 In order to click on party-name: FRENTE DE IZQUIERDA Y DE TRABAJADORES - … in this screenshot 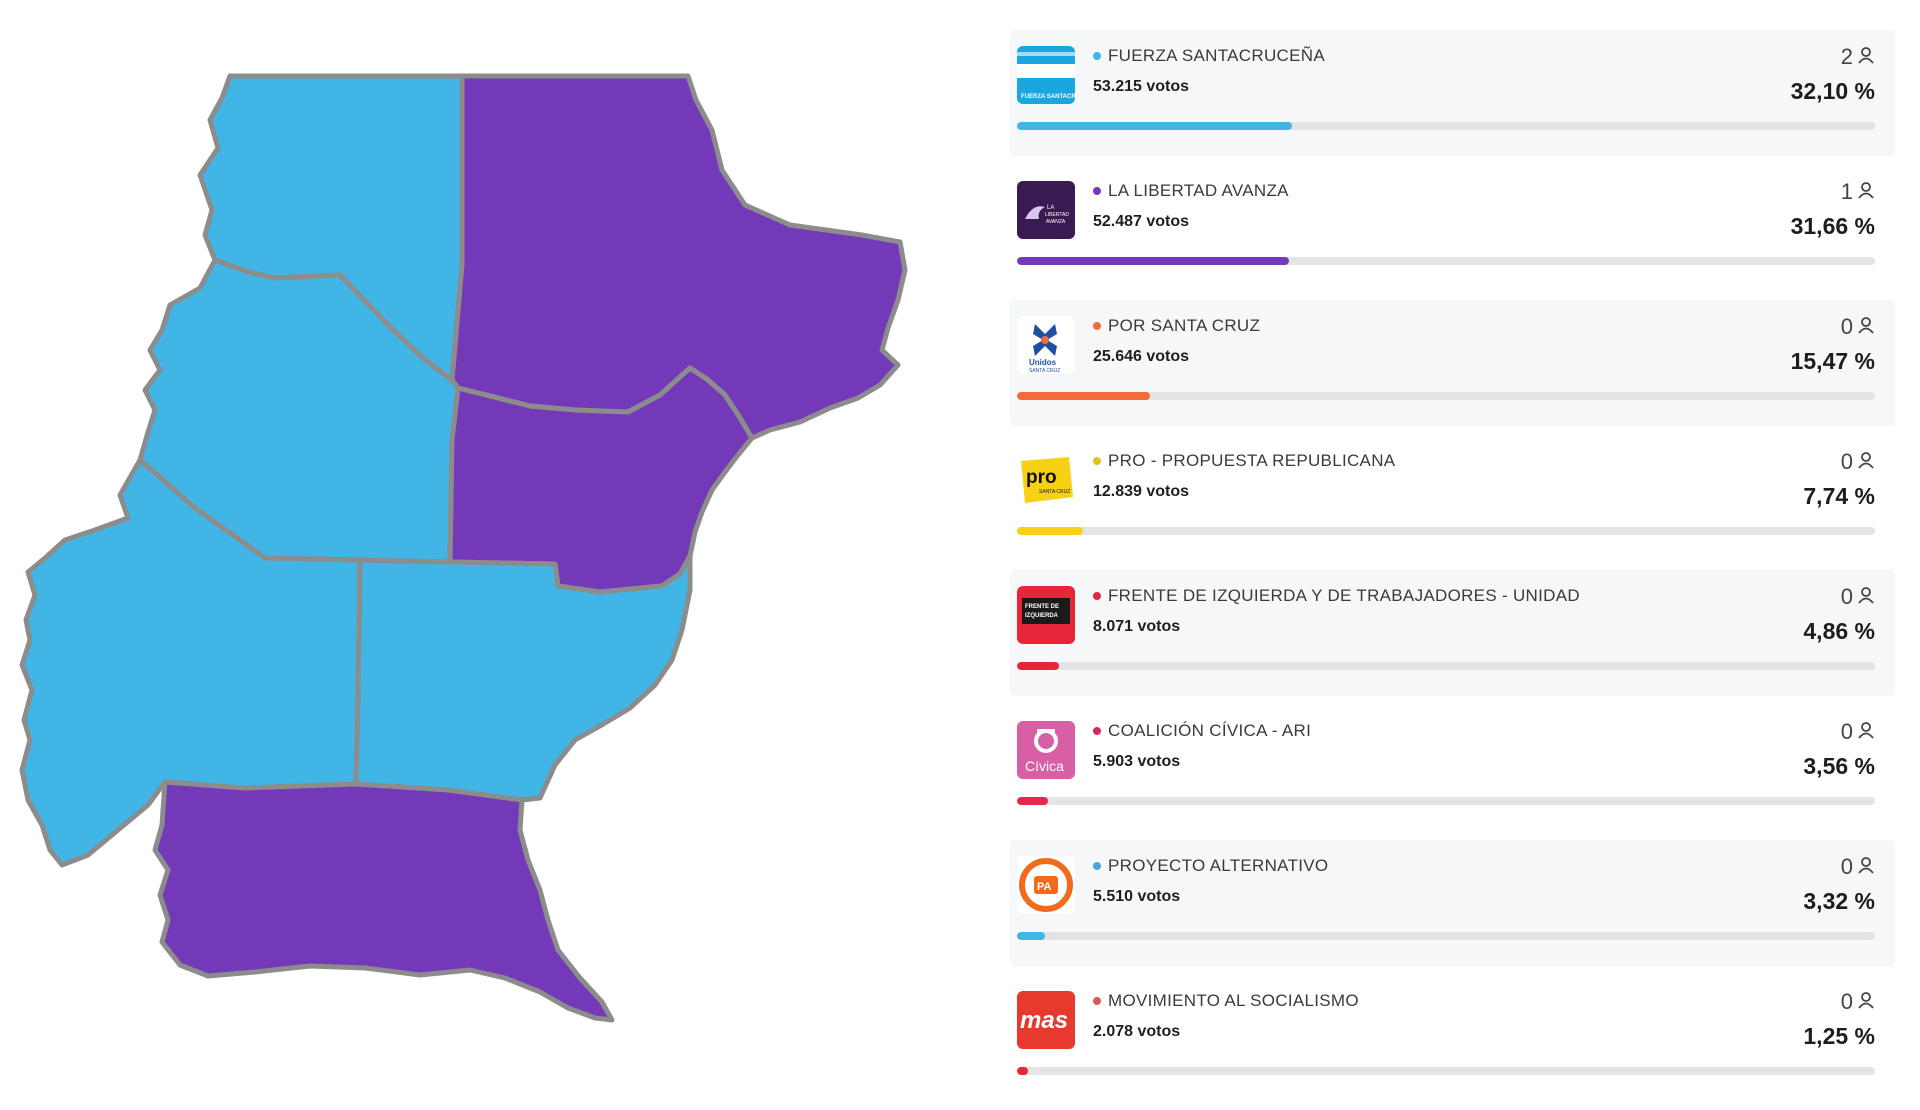, I will do `click(1344, 595)`.